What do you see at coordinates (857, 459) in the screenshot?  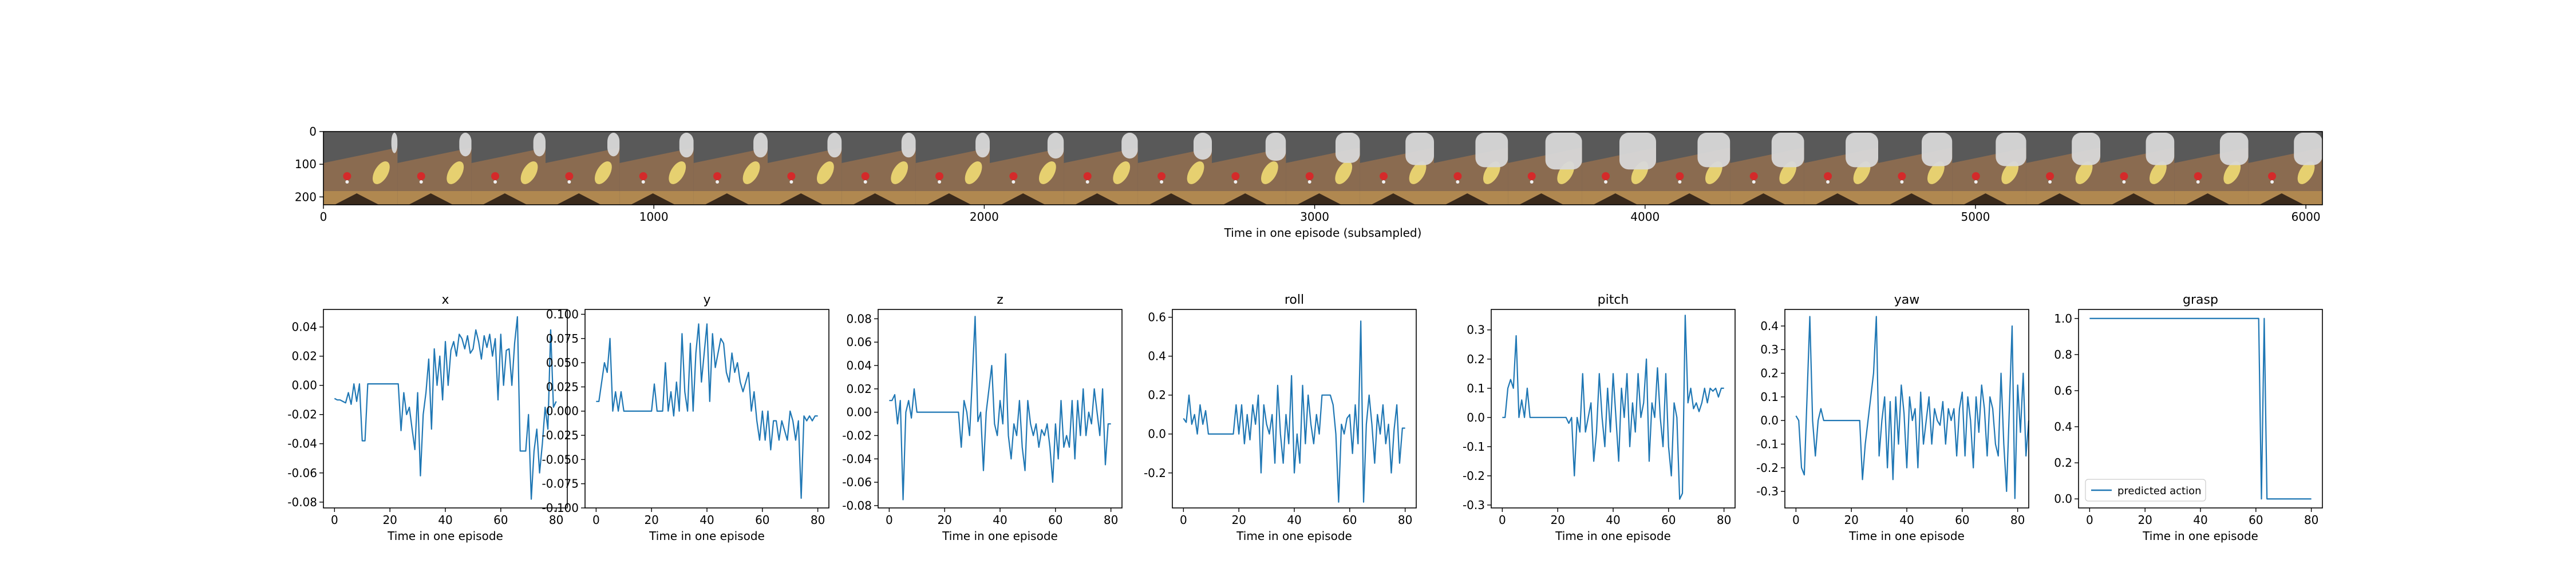 I see `y-tick-label: -0.04` at bounding box center [857, 459].